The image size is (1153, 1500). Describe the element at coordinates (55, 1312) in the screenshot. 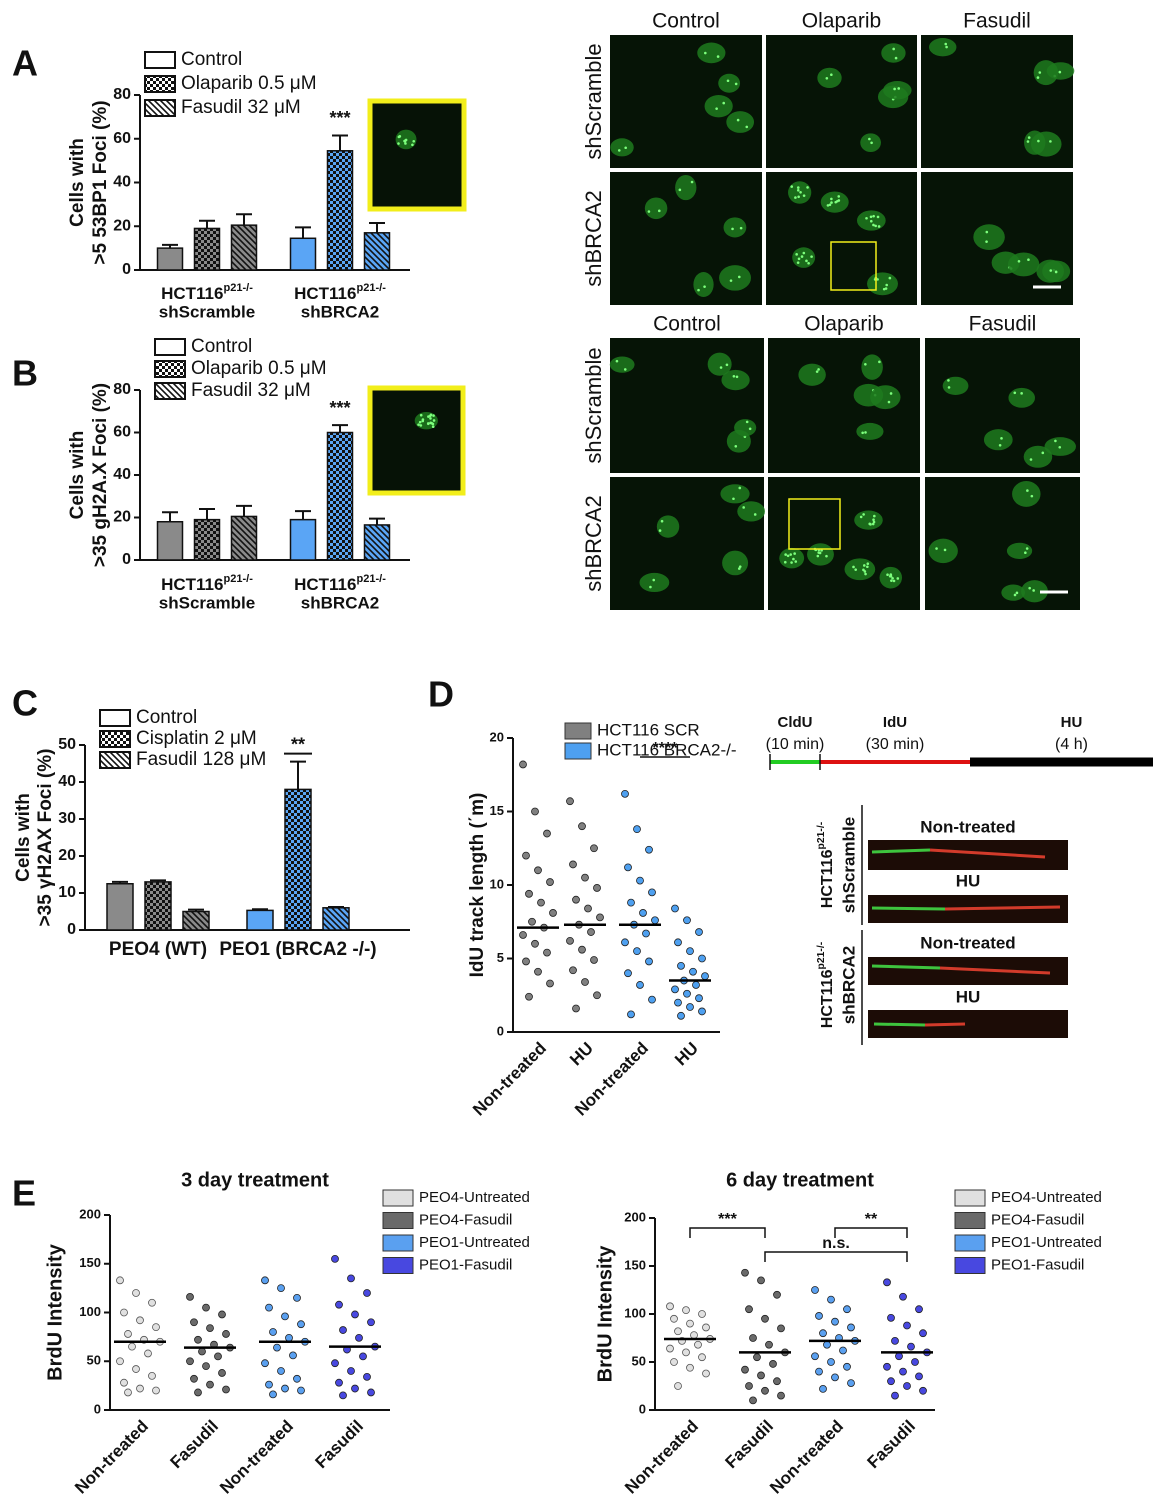

I see `y-axis-label: BrdU Intensity` at that location.